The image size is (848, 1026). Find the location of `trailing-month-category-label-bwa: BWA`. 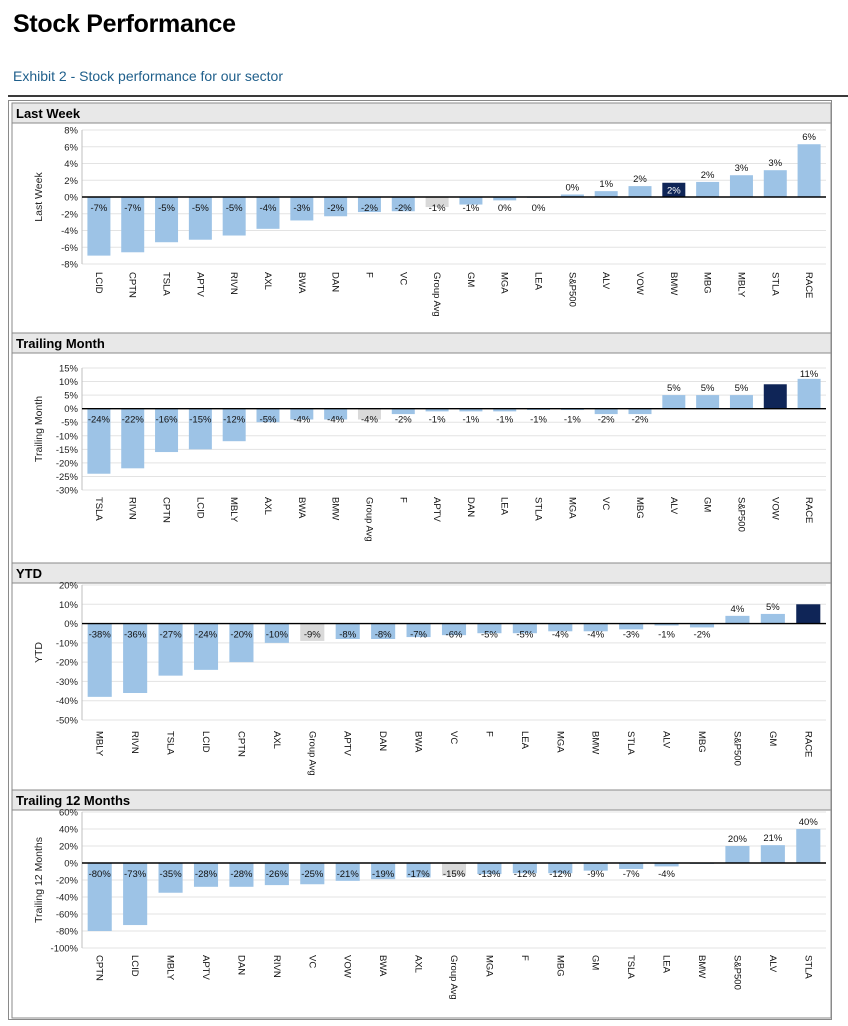

trailing-month-category-label-bwa: BWA is located at coordinates (301, 508).